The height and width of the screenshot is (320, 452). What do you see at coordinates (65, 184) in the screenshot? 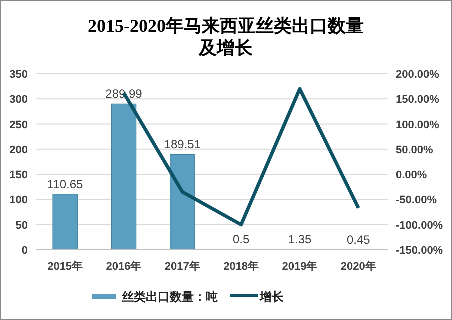
I see `data-label: 110.65` at bounding box center [65, 184].